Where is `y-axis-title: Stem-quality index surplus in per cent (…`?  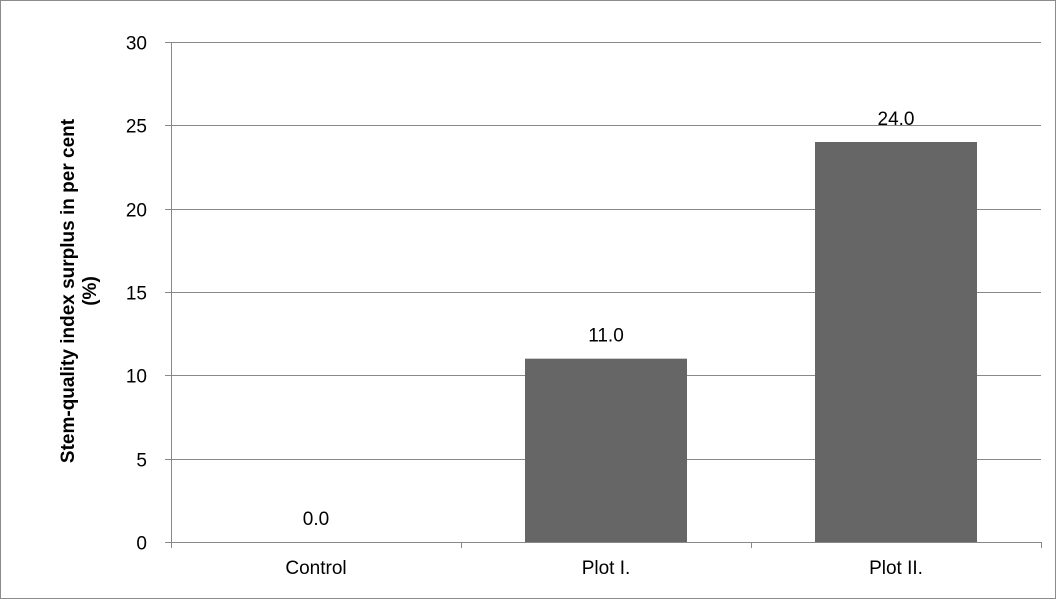
y-axis-title: Stem-quality index surplus in per cent (… is located at coordinates (79, 290).